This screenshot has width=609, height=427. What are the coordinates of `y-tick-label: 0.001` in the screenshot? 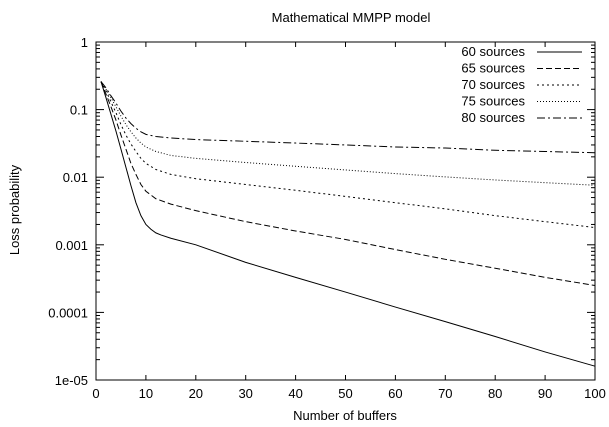 It's located at (71, 245).